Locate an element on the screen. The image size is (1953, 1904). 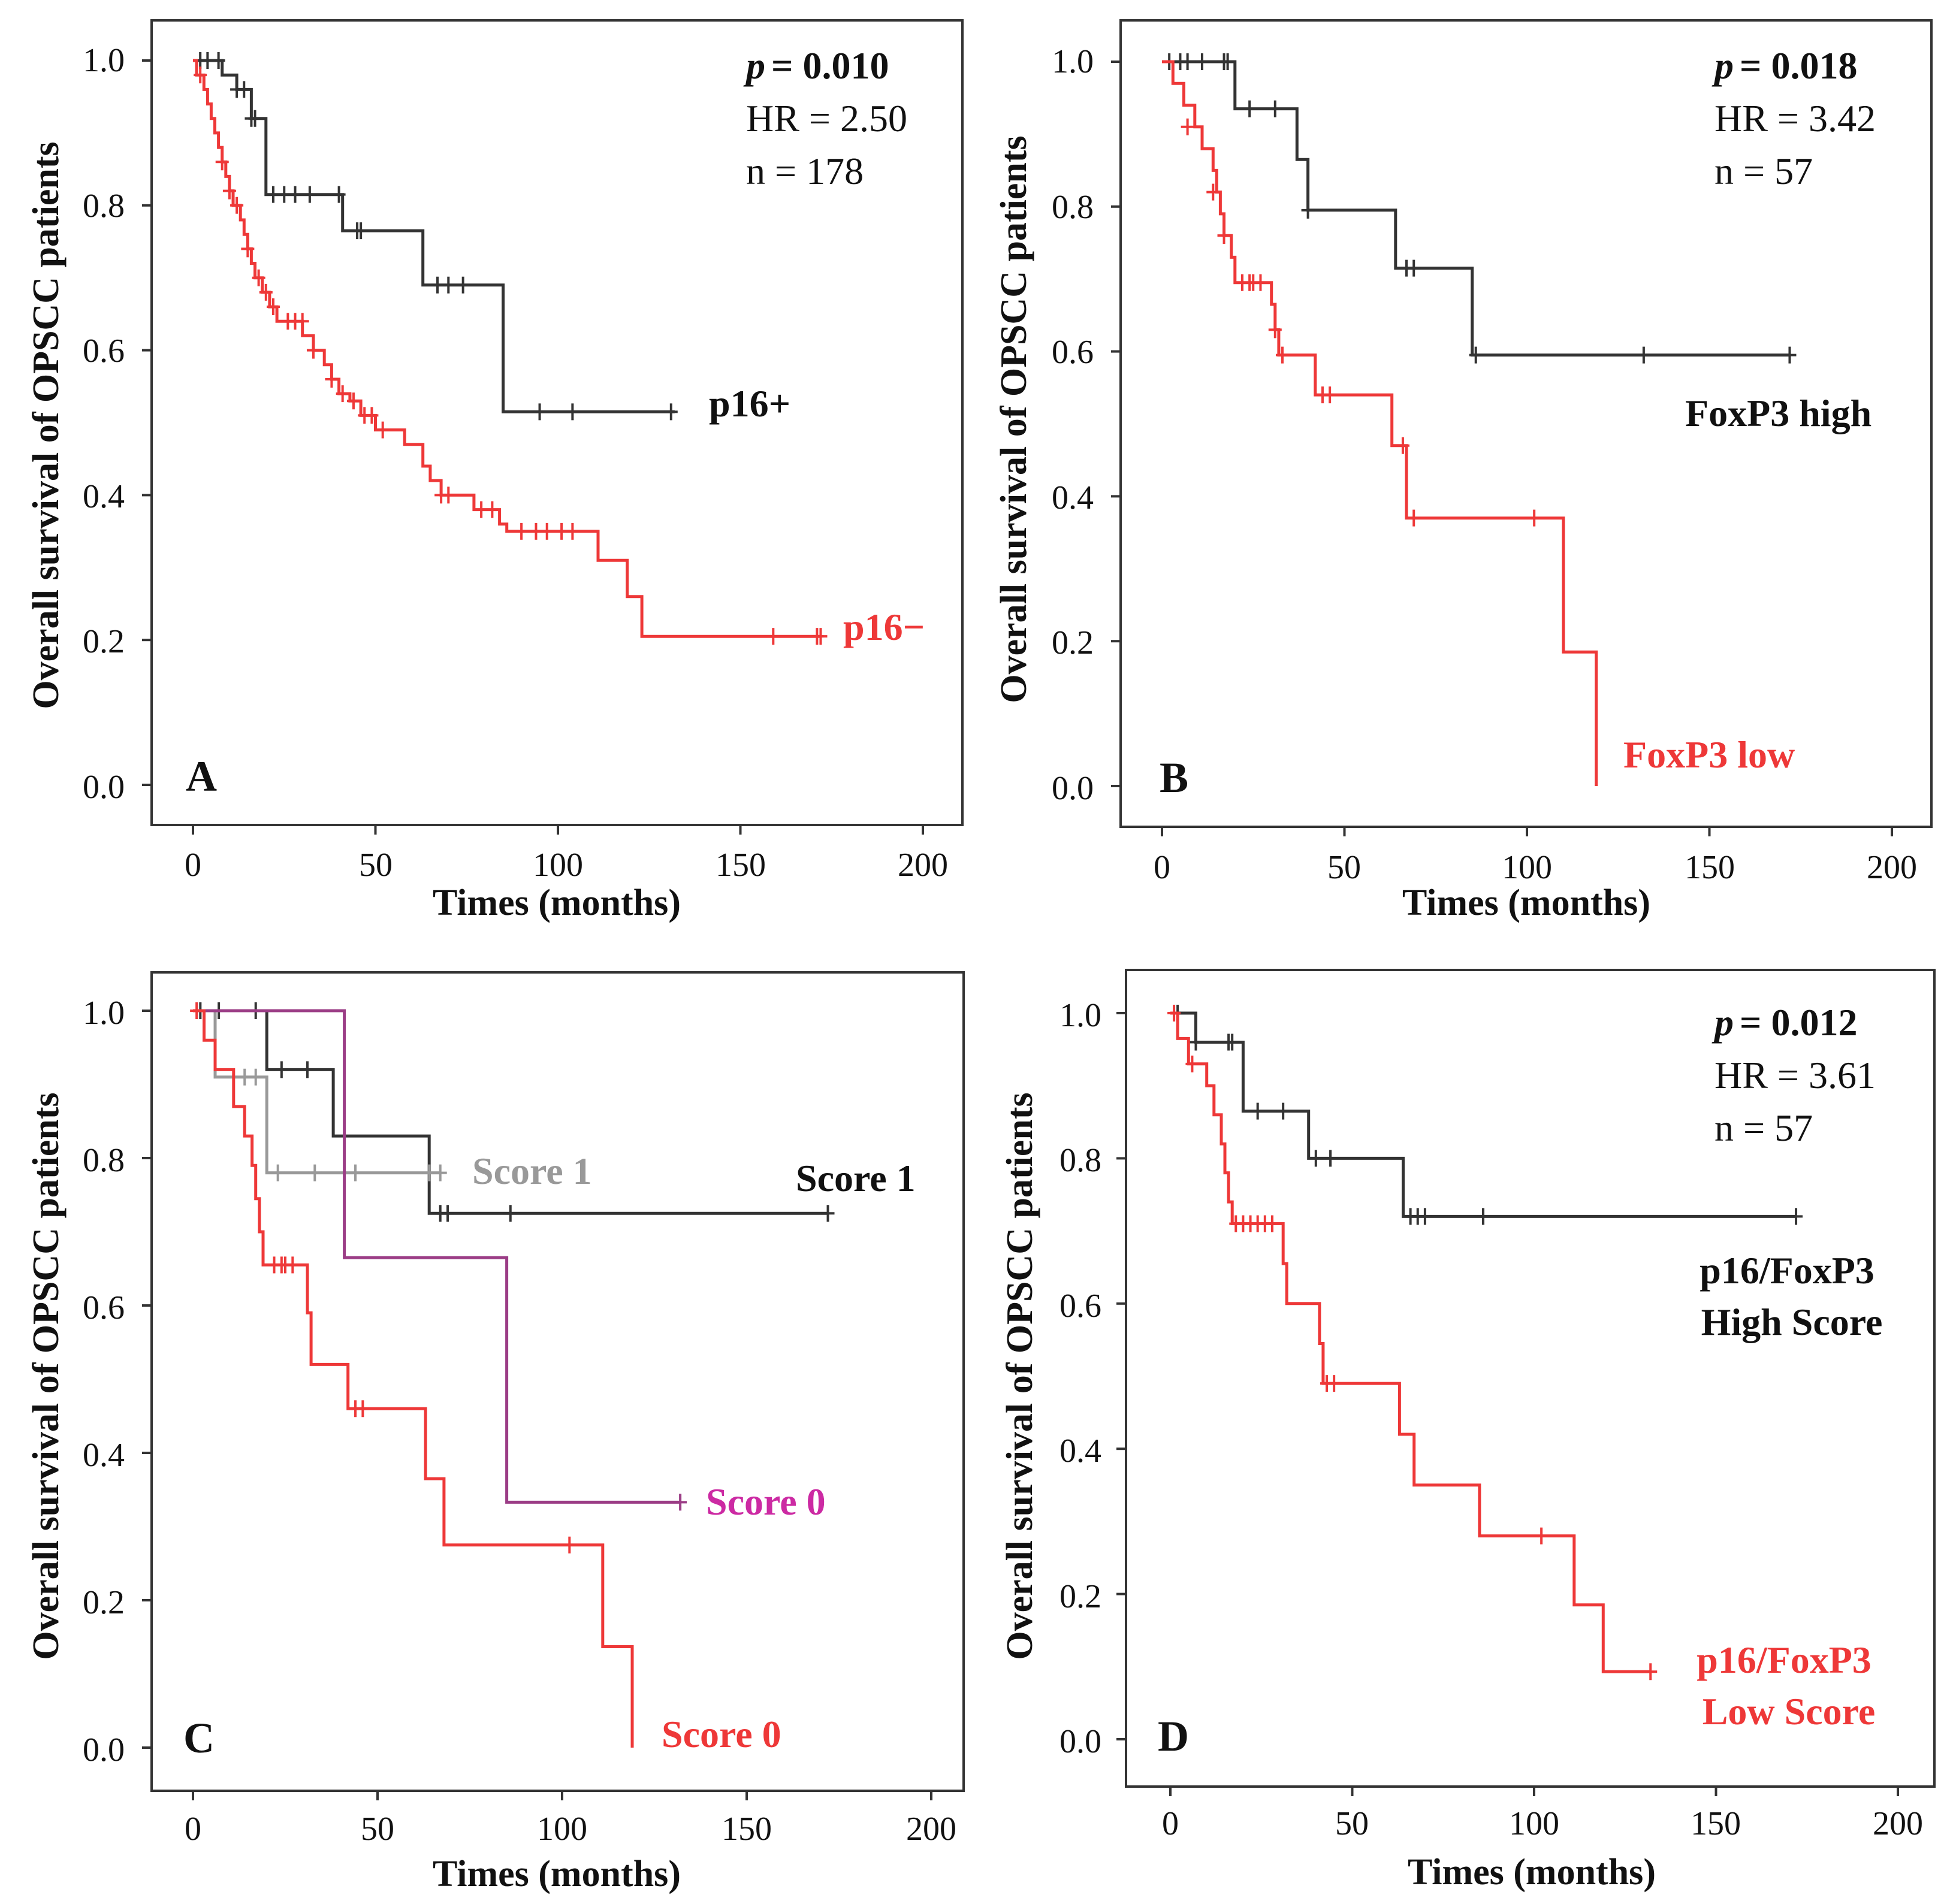
panel-letter: A is located at coordinates (201, 776).